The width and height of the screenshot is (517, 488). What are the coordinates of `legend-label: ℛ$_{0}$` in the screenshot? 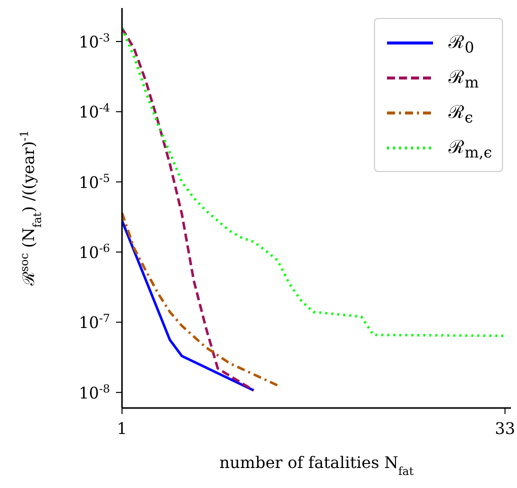 It's located at (461, 43).